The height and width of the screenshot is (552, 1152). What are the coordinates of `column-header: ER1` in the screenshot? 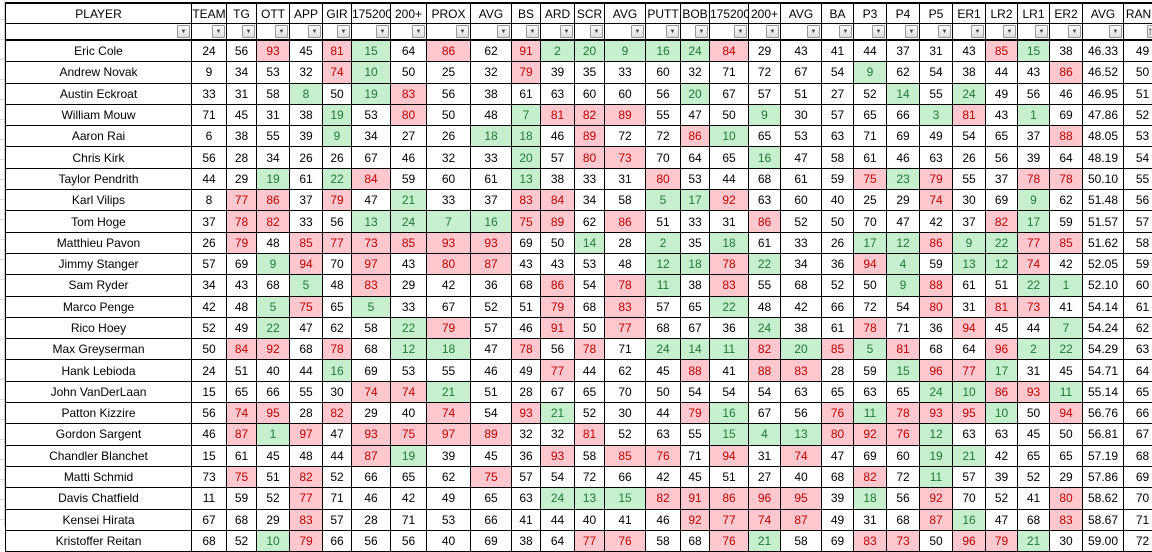 It's located at (969, 13).